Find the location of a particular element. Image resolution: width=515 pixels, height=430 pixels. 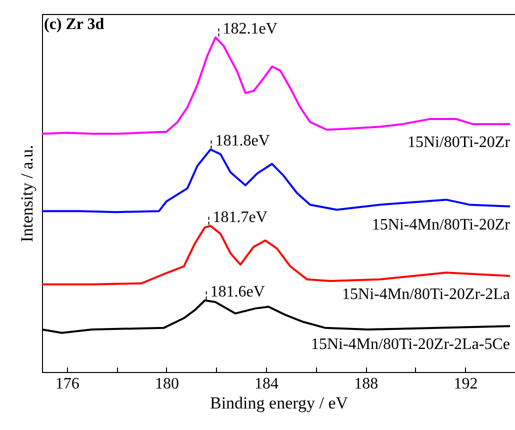

y-axis-title: Intensity / a.u. is located at coordinates (27, 193).